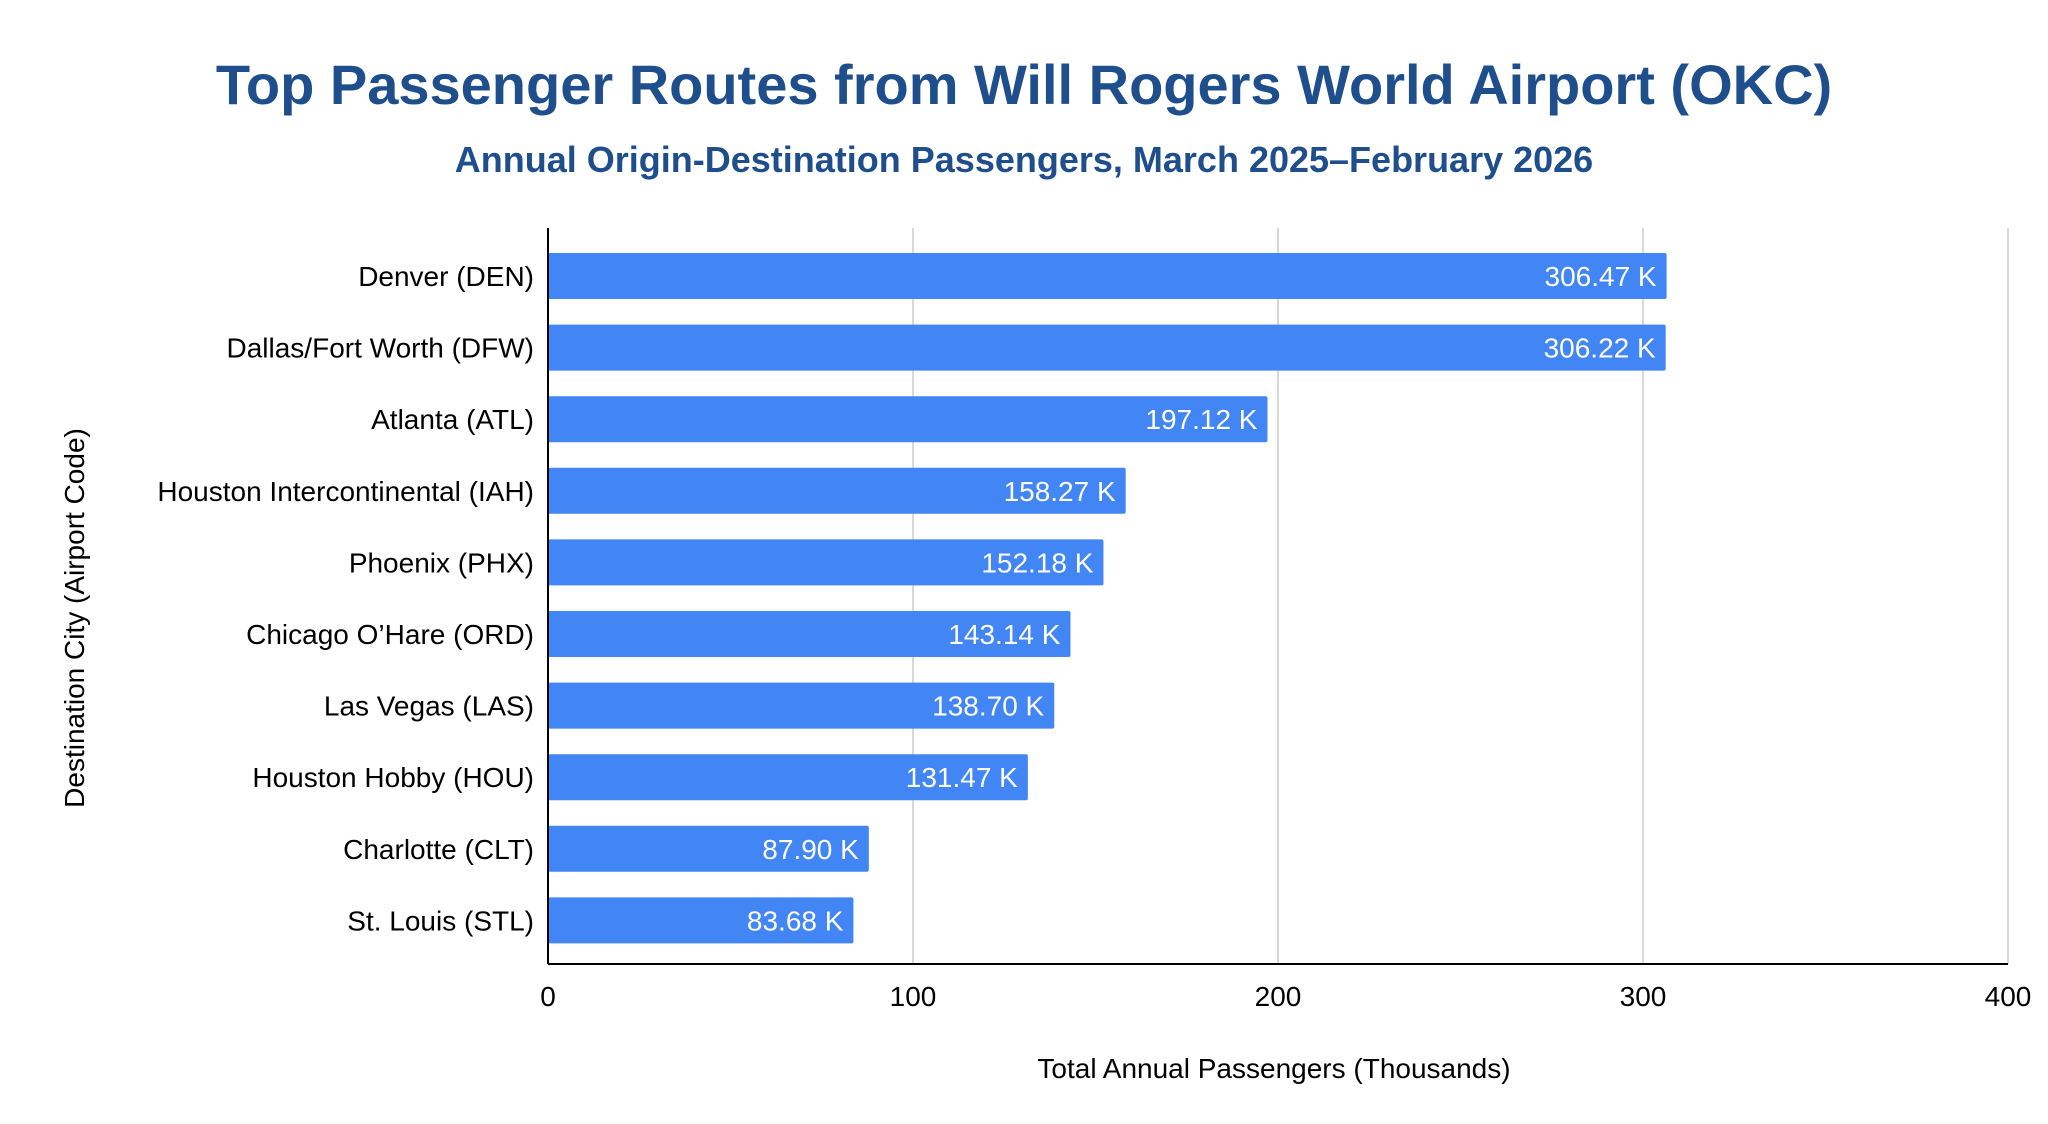 The image size is (2048, 1124). What do you see at coordinates (1278, 996) in the screenshot?
I see `x-tick-label: 200` at bounding box center [1278, 996].